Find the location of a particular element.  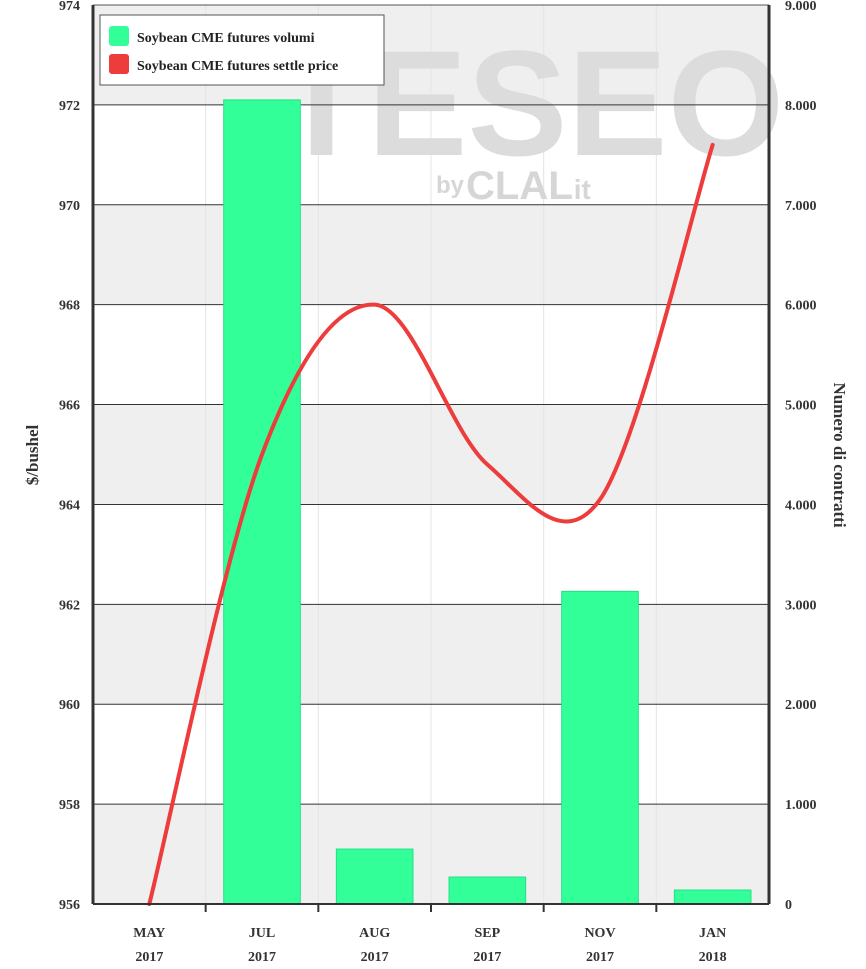

watermark-suffix: .it is located at coordinates (578, 189).